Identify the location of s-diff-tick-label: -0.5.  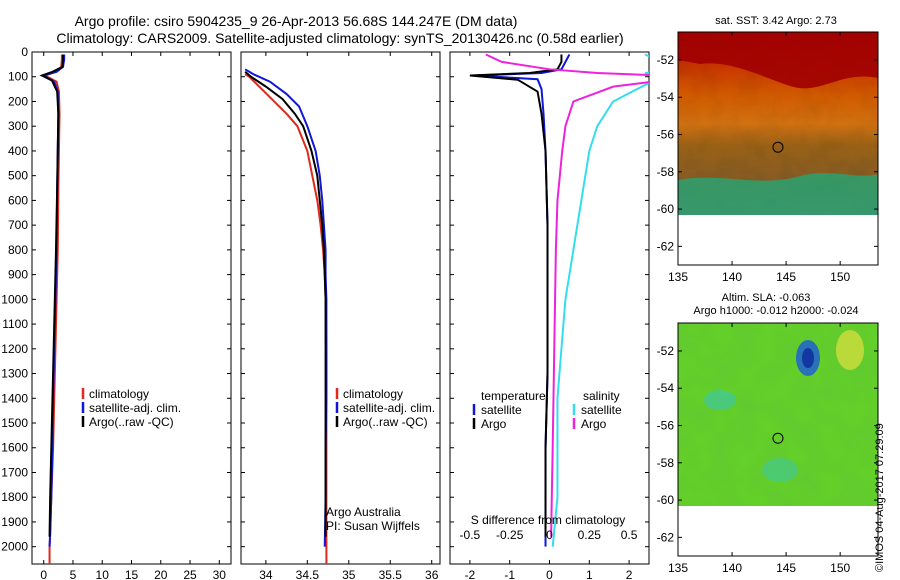
(470, 535).